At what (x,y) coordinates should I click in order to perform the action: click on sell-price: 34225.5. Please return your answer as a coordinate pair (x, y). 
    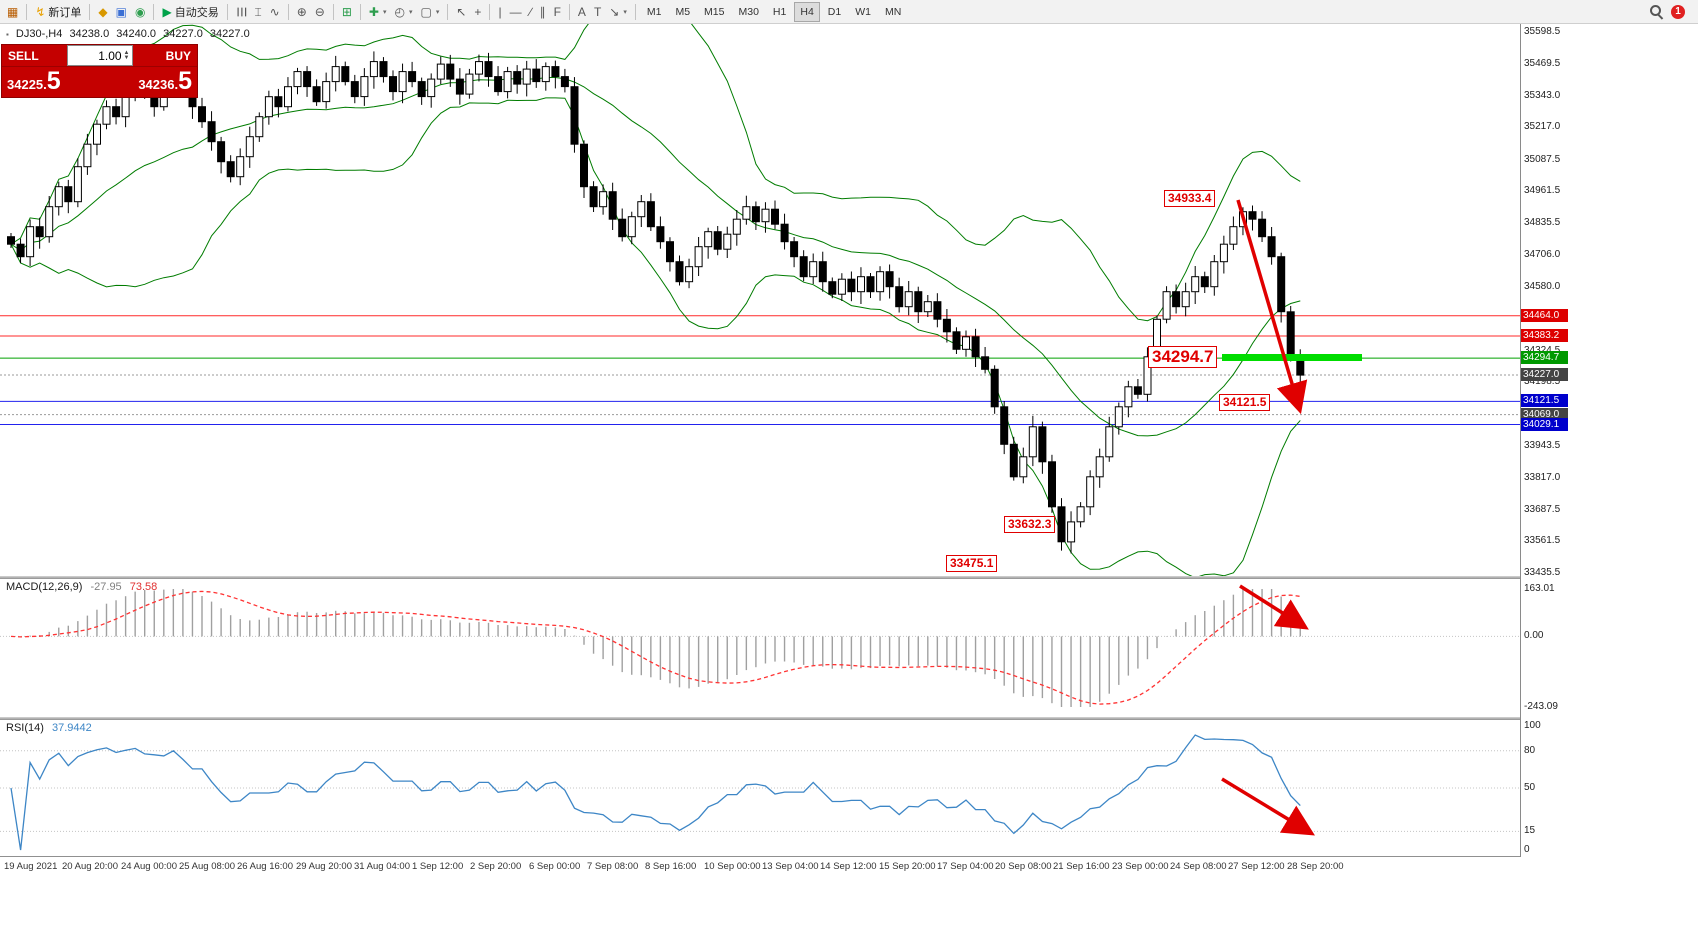
    Looking at the image, I should click on (34, 81).